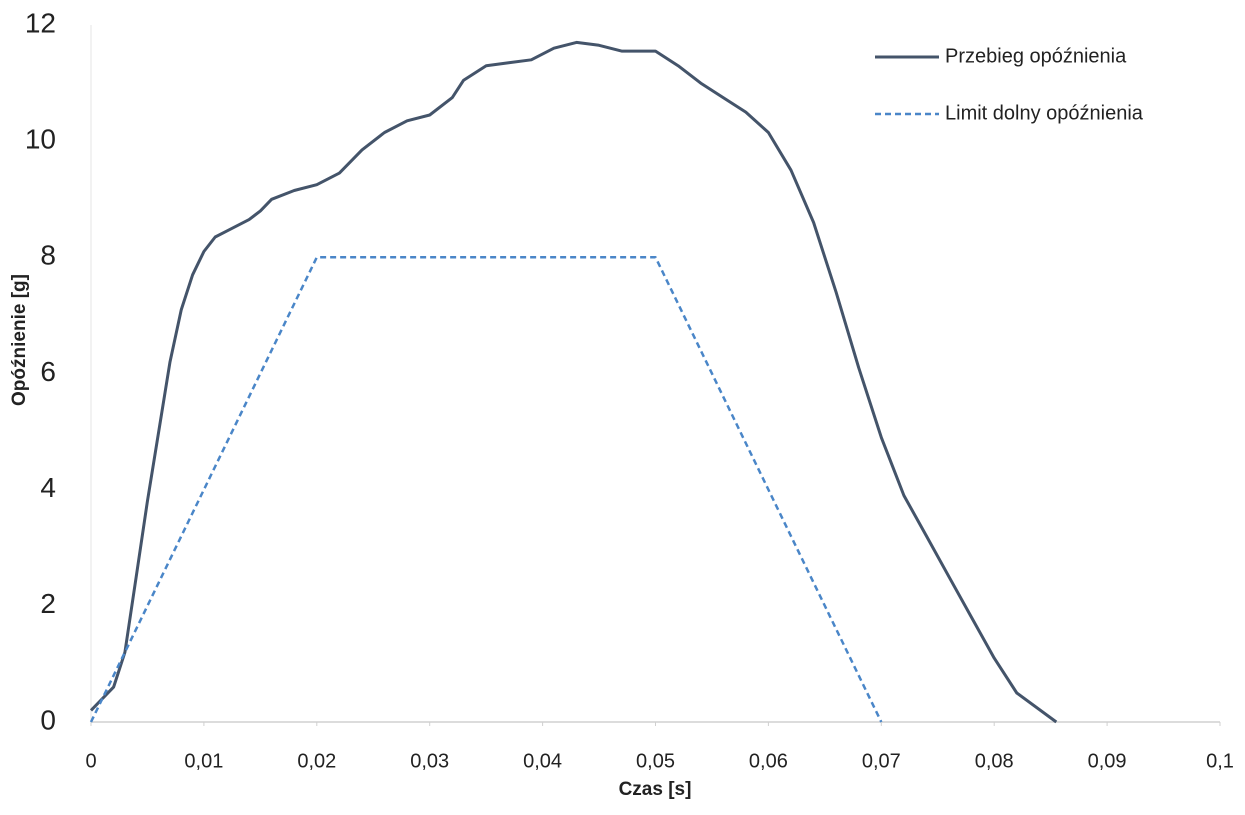 The width and height of the screenshot is (1245, 815). What do you see at coordinates (48, 719) in the screenshot?
I see `y-tick-label: 0` at bounding box center [48, 719].